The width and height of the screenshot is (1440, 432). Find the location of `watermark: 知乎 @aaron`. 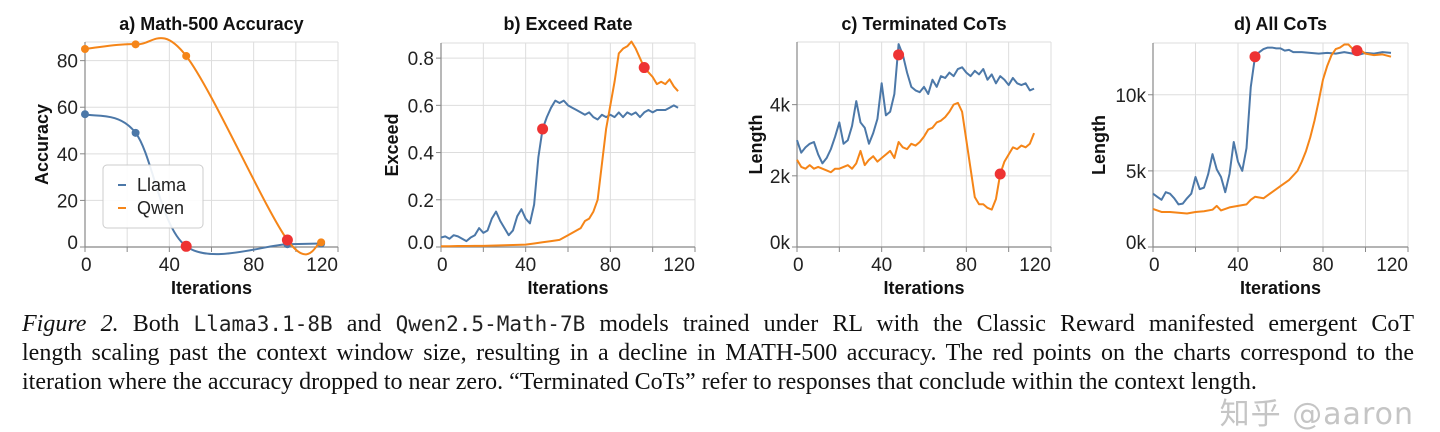

watermark: 知乎 @aaron is located at coordinates (1316, 414).